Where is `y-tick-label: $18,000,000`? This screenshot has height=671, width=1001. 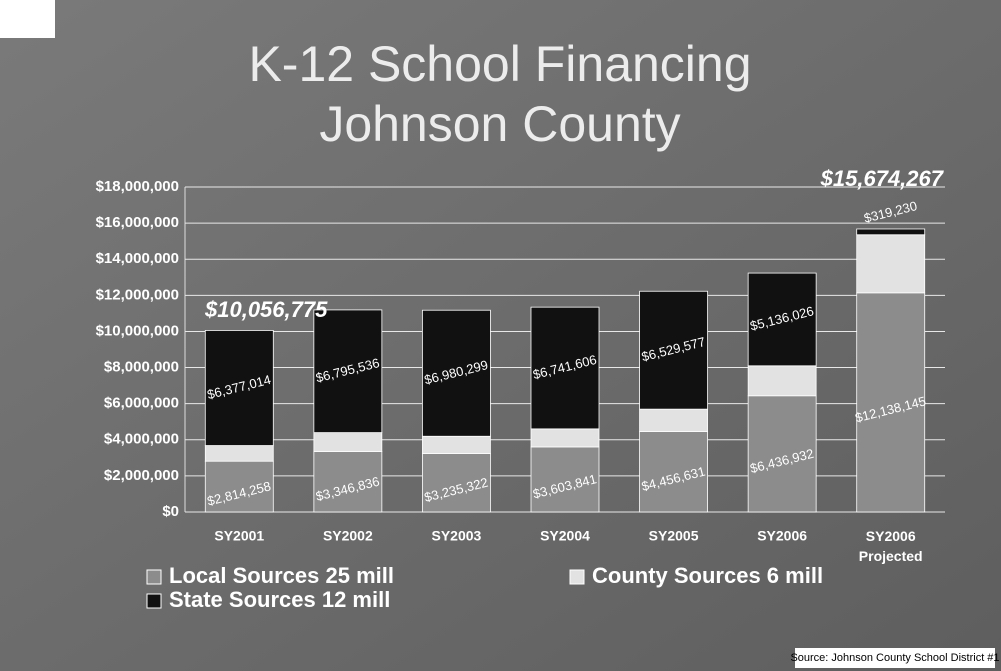
y-tick-label: $18,000,000 is located at coordinates (137, 186).